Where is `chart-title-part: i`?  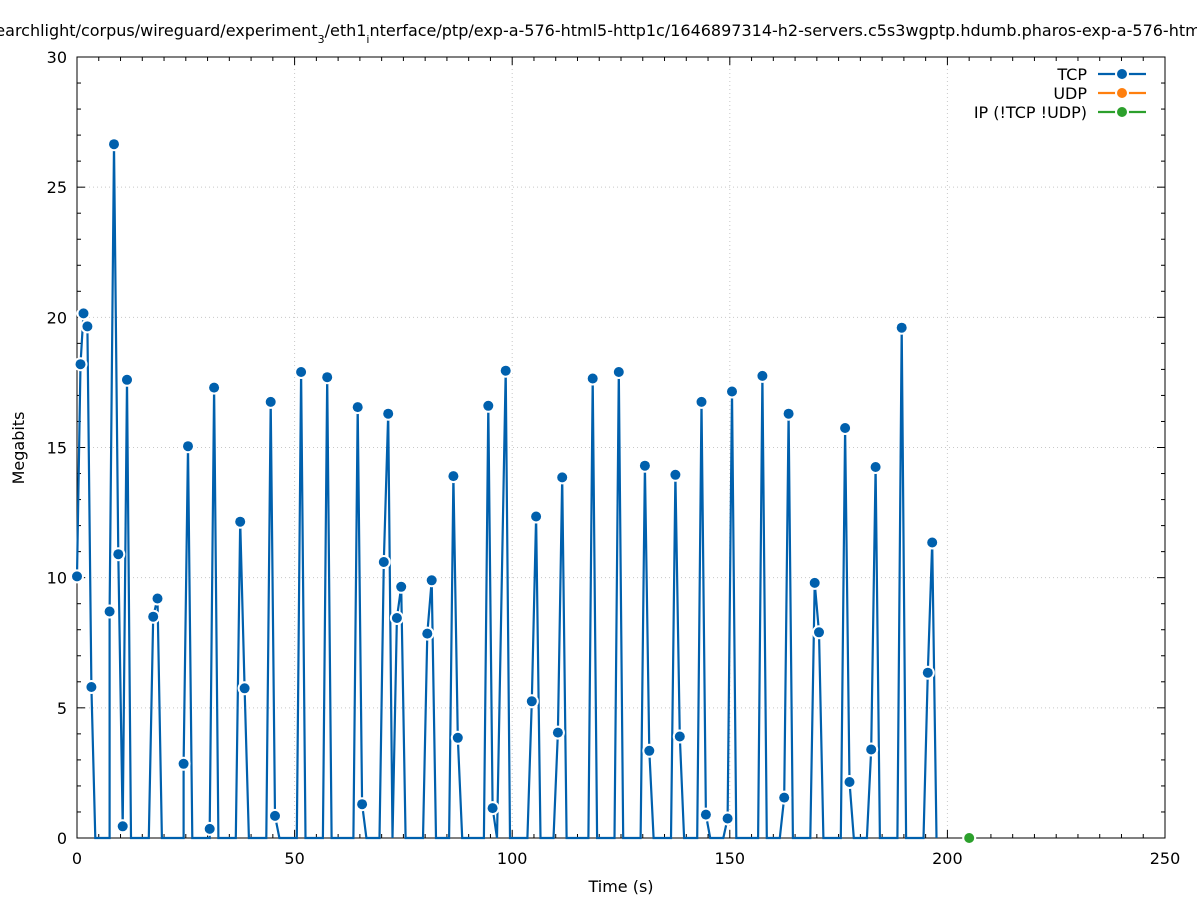 chart-title-part: i is located at coordinates (367, 39).